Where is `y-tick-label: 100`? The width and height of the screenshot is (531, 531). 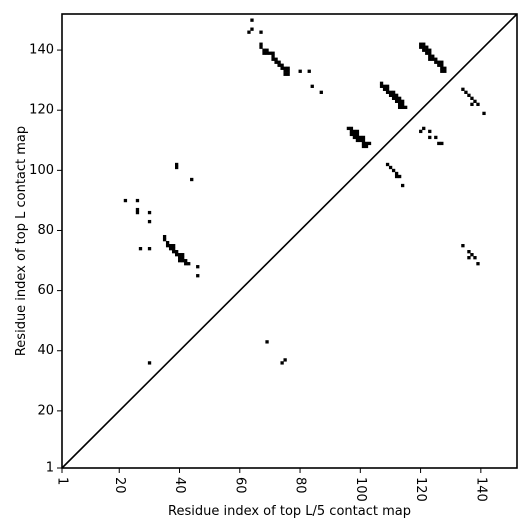 y-tick-label: 100 is located at coordinates (41, 170).